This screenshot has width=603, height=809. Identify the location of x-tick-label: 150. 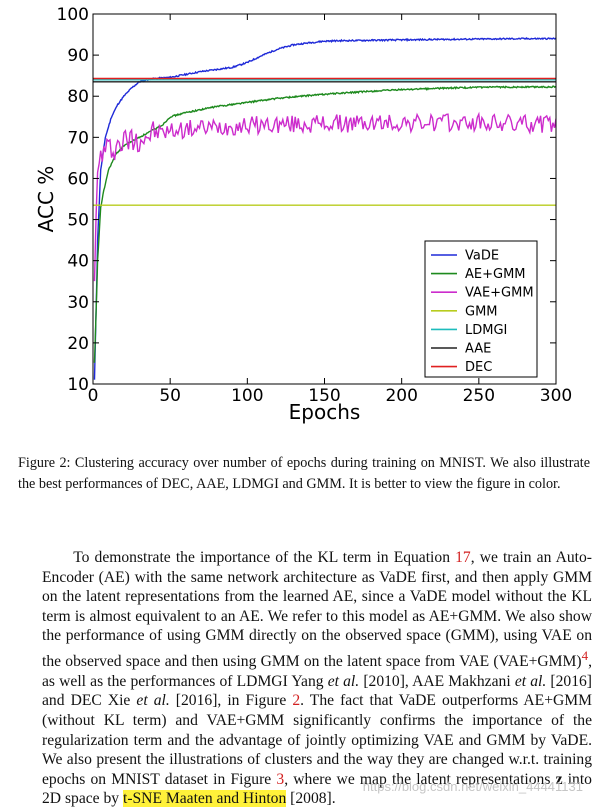
(324, 396).